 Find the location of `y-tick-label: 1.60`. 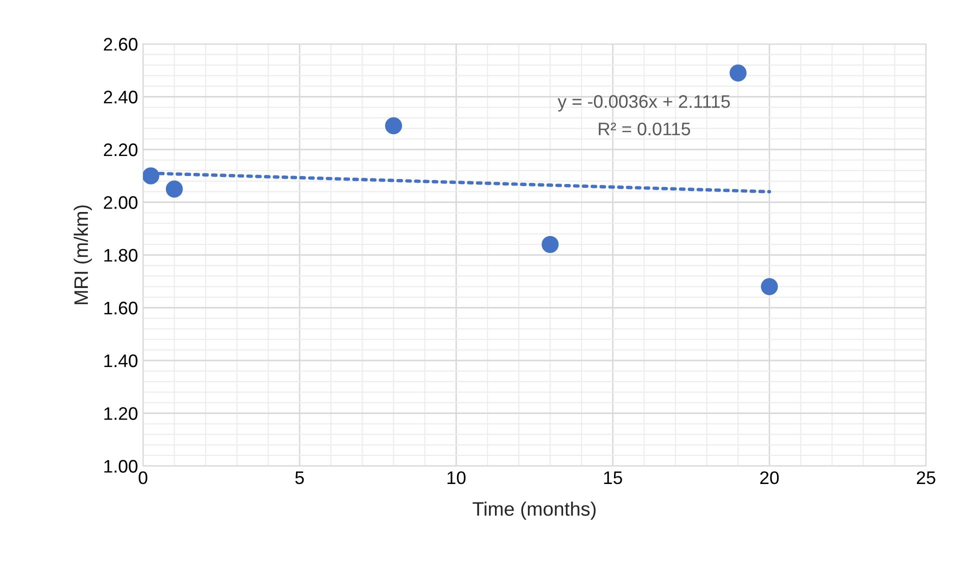

y-tick-label: 1.60 is located at coordinates (121, 308).